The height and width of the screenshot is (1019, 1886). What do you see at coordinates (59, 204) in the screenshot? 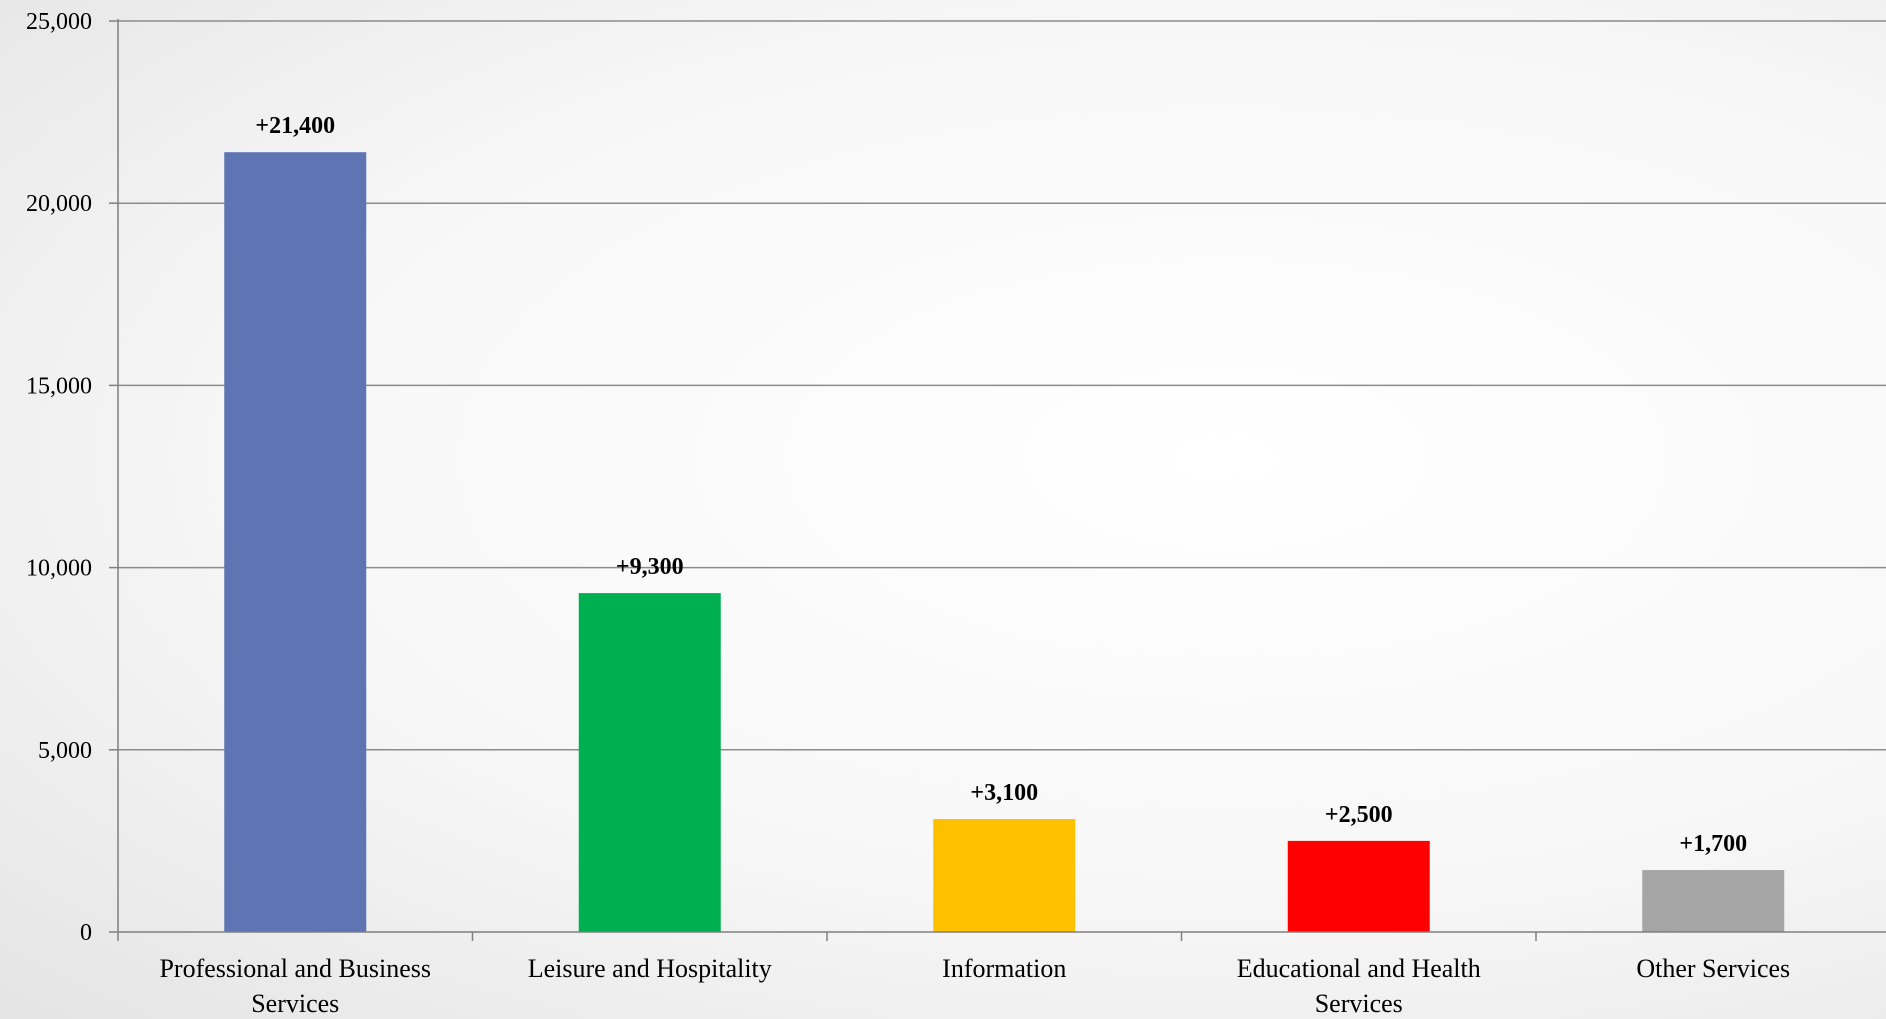
I see `y-tick-label: 20,000` at bounding box center [59, 204].